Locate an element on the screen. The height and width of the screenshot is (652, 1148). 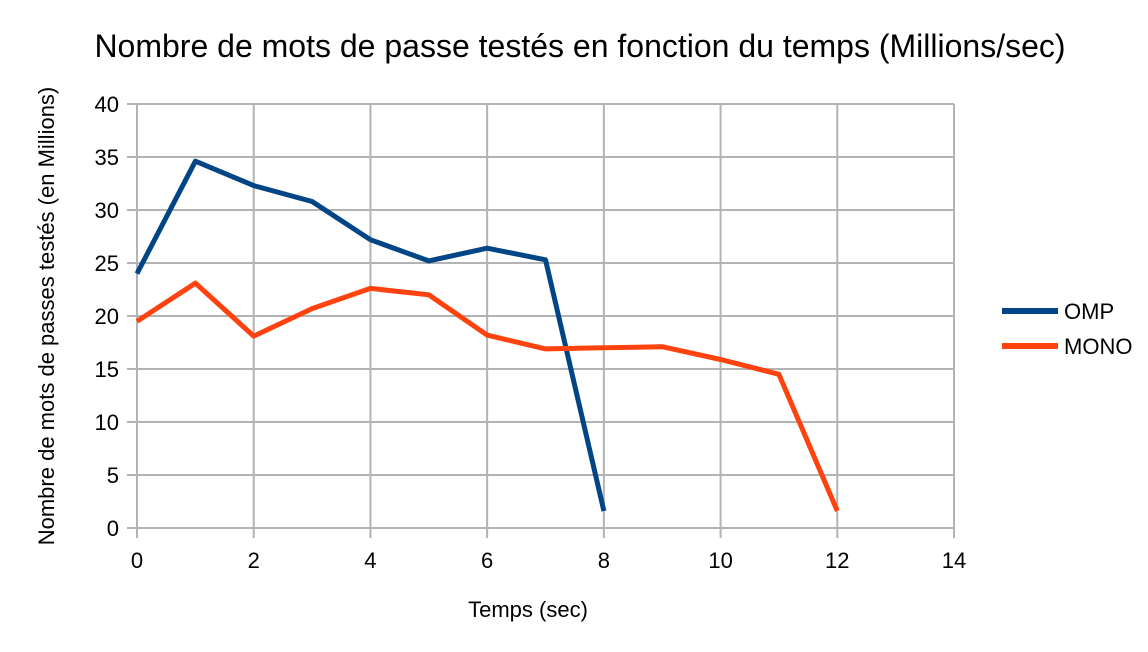
legend-label-mono: MONO is located at coordinates (1098, 346).